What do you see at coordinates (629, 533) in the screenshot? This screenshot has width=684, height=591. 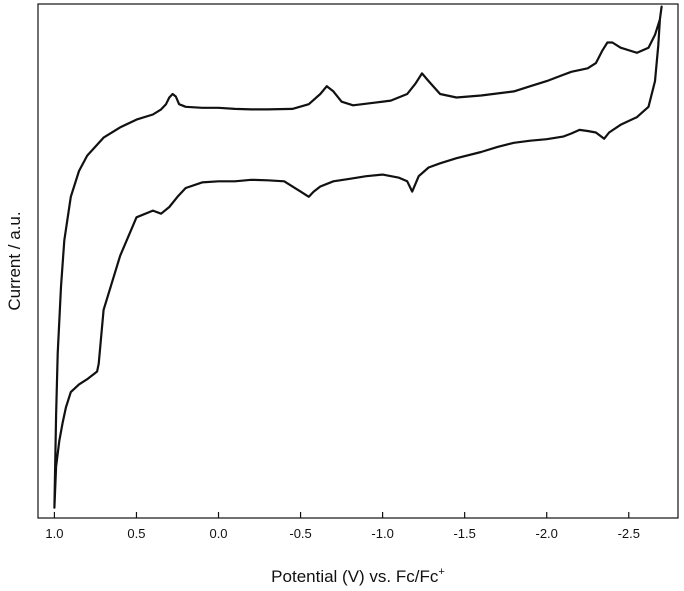 I see `x-tick-label: -2.5` at bounding box center [629, 533].